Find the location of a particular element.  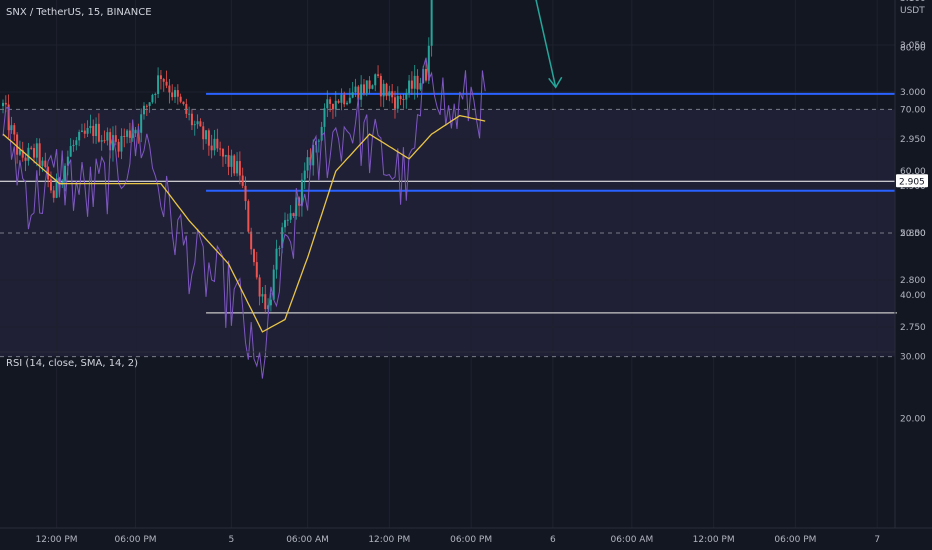

rsi-axis: 20.00 30.00 40.00 50.00 60.00 70.00 80.00 is located at coordinates (913, 234).